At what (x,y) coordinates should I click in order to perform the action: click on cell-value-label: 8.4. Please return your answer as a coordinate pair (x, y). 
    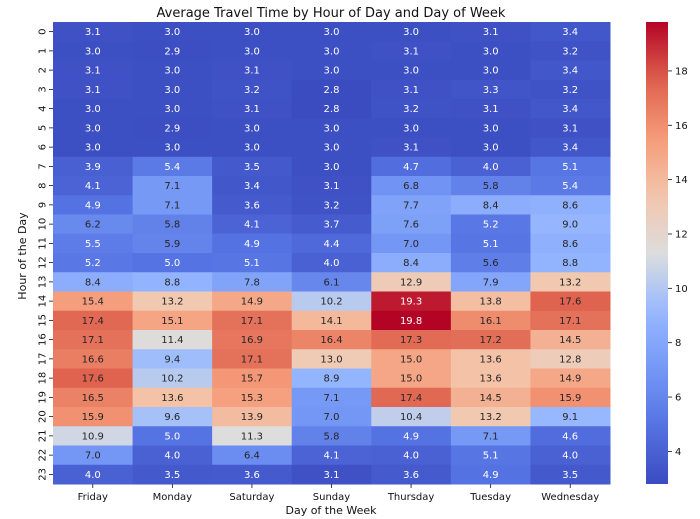
    Looking at the image, I should click on (411, 263).